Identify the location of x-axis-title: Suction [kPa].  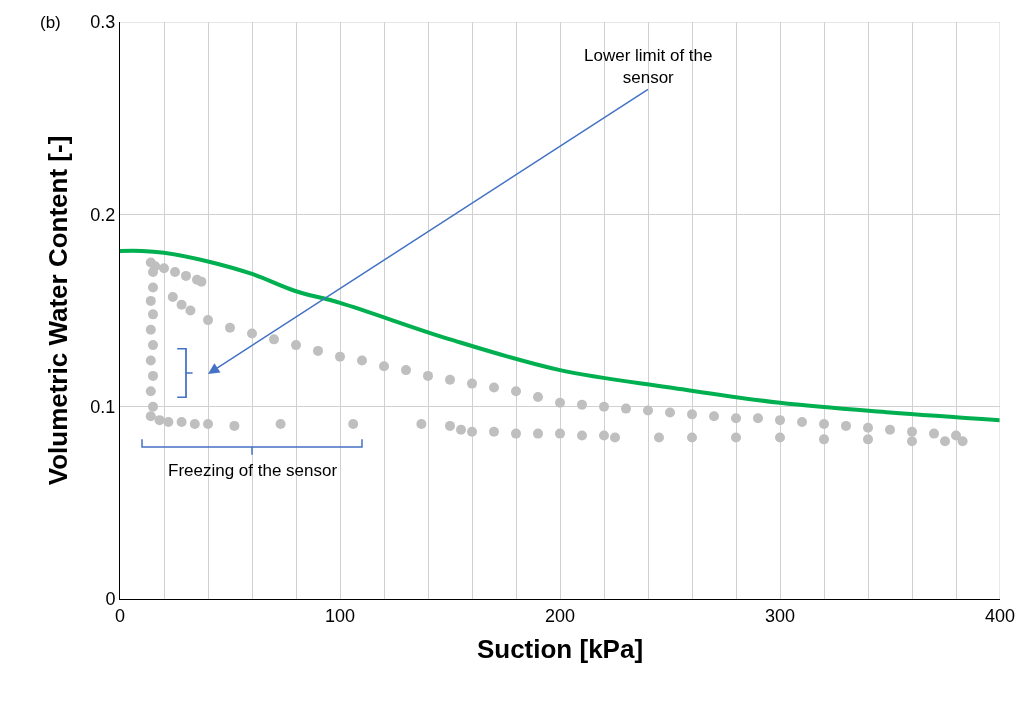
(560, 649).